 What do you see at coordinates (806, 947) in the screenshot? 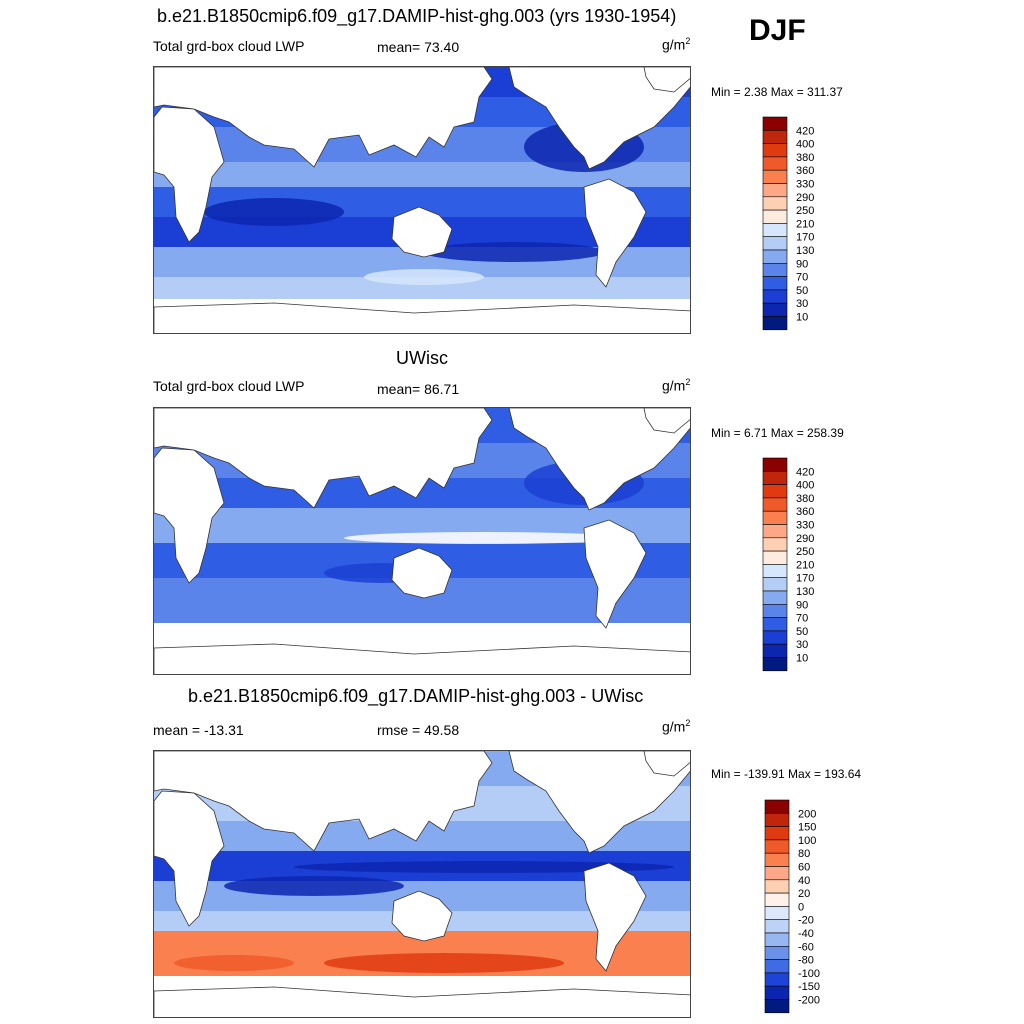
I see `colorbar-tick-label: -60` at bounding box center [806, 947].